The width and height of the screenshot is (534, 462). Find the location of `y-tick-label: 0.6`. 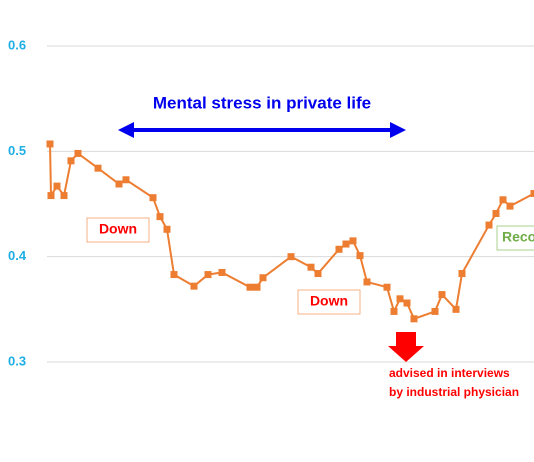

y-tick-label: 0.6 is located at coordinates (17, 44).